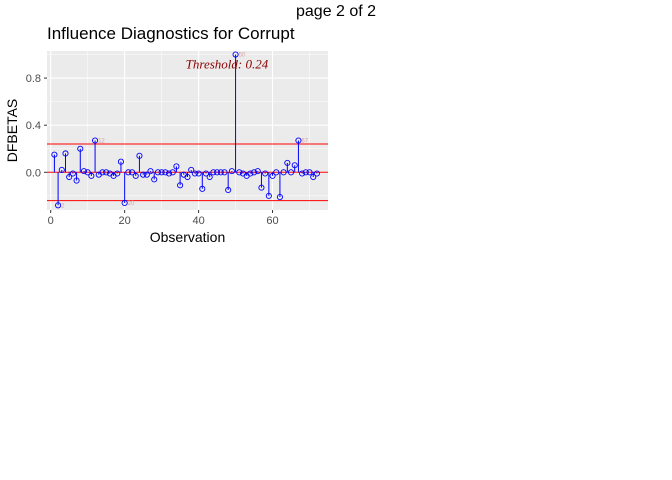 The height and width of the screenshot is (480, 672). I want to click on outlier-label: 2, so click(63, 206).